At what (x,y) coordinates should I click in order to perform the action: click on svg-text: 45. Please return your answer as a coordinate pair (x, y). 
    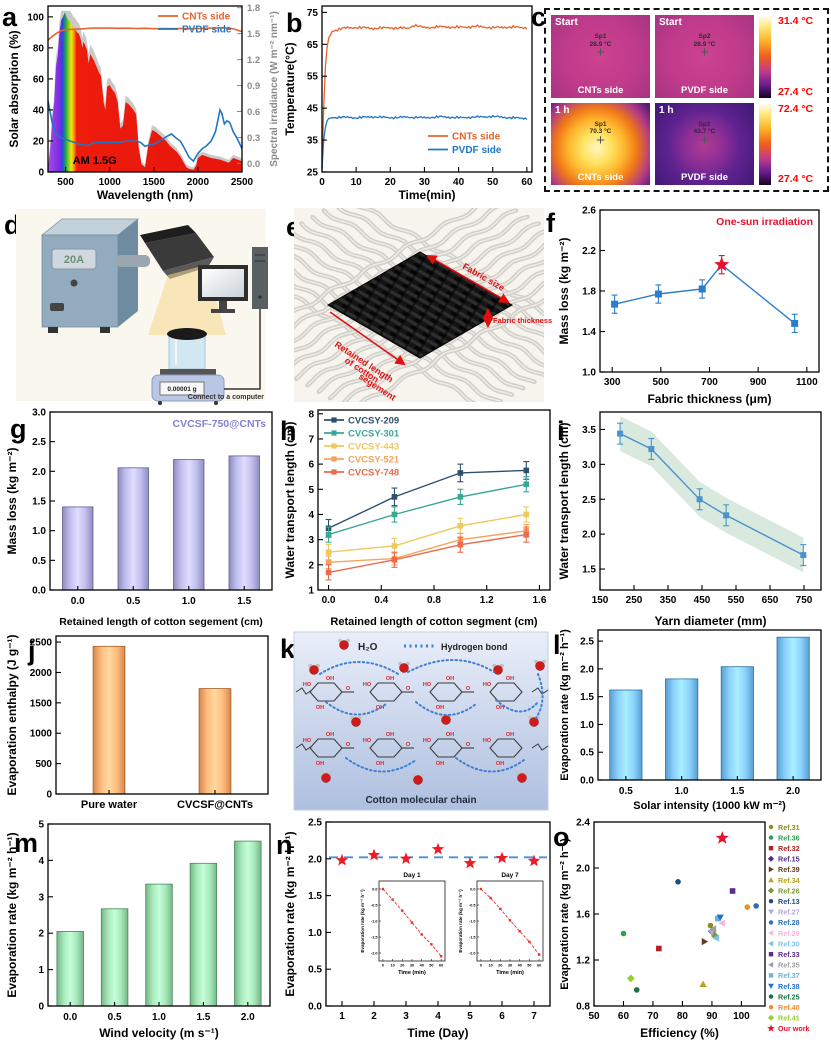
    Looking at the image, I should click on (313, 109).